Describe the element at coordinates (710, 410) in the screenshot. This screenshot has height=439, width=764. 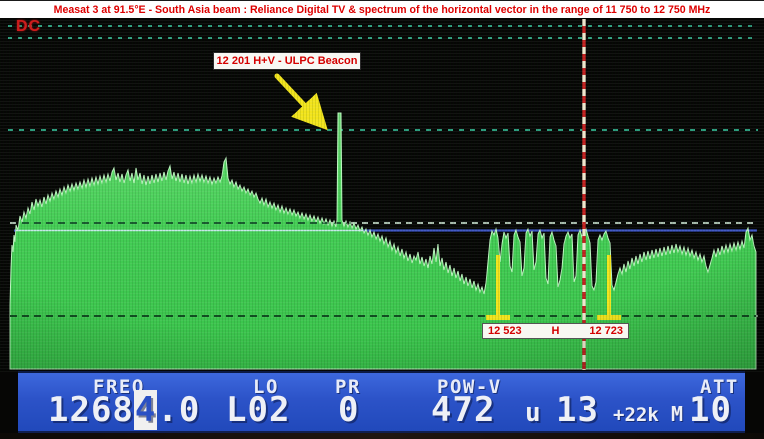
I see `att-value: 10` at that location.